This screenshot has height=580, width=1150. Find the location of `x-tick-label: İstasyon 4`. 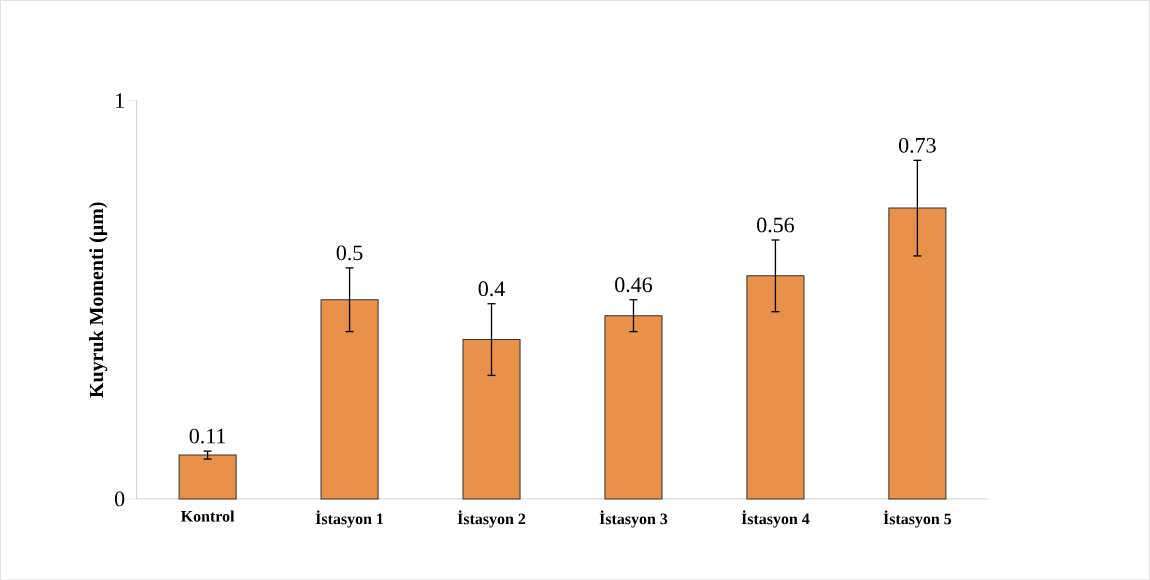

x-tick-label: İstasyon 4 is located at coordinates (775, 519).